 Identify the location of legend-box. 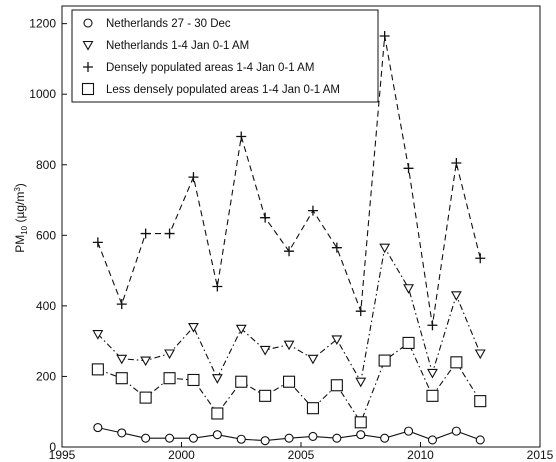
(225, 56).